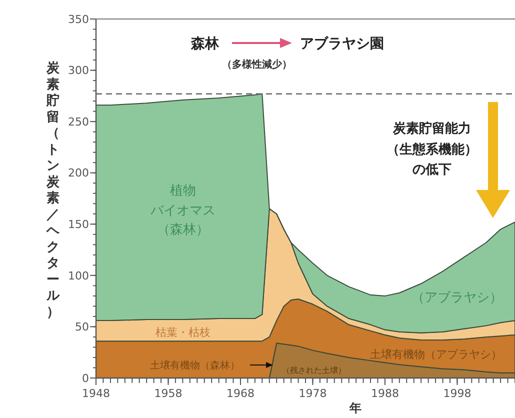 The height and width of the screenshot is (418, 515). I want to click on y-tick-label: 150, so click(78, 224).